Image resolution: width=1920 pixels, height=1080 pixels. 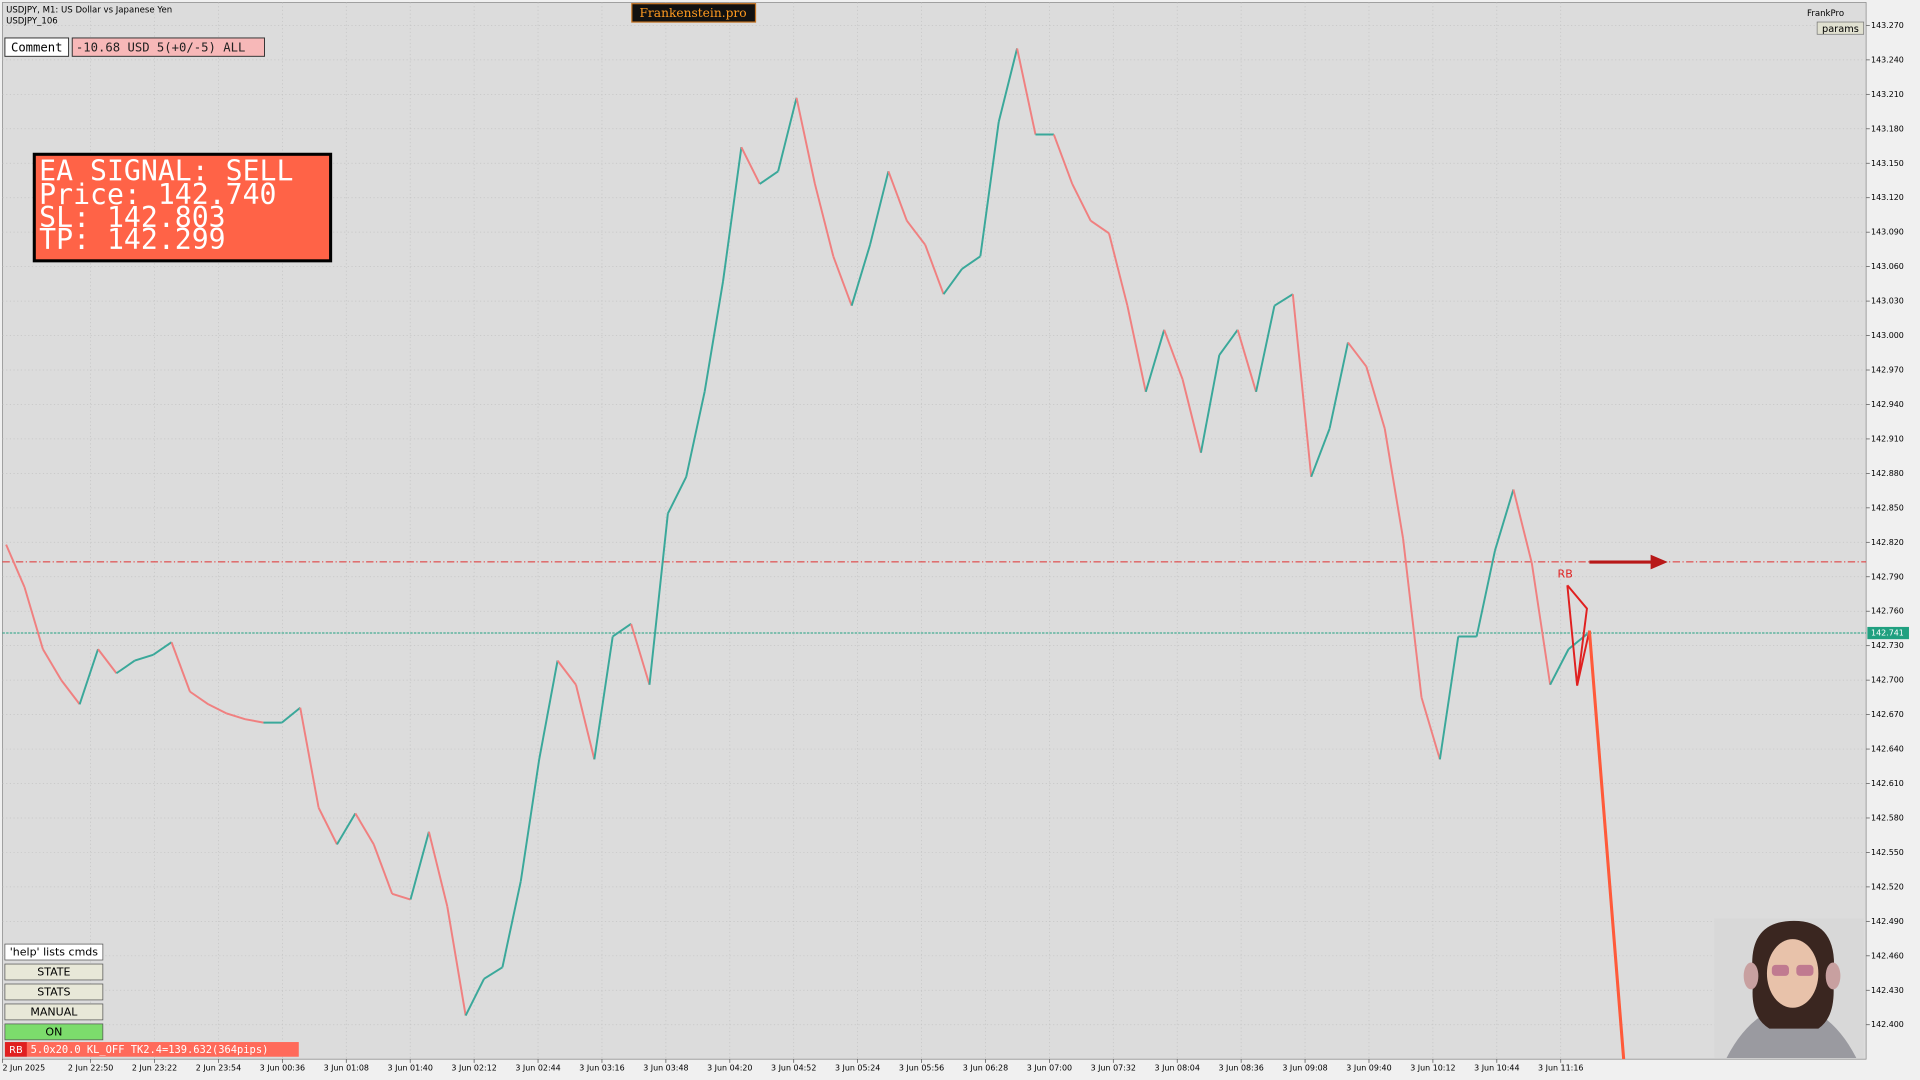 I want to click on x-tick-label: 3 Jun 04:20, so click(x=729, y=1067).